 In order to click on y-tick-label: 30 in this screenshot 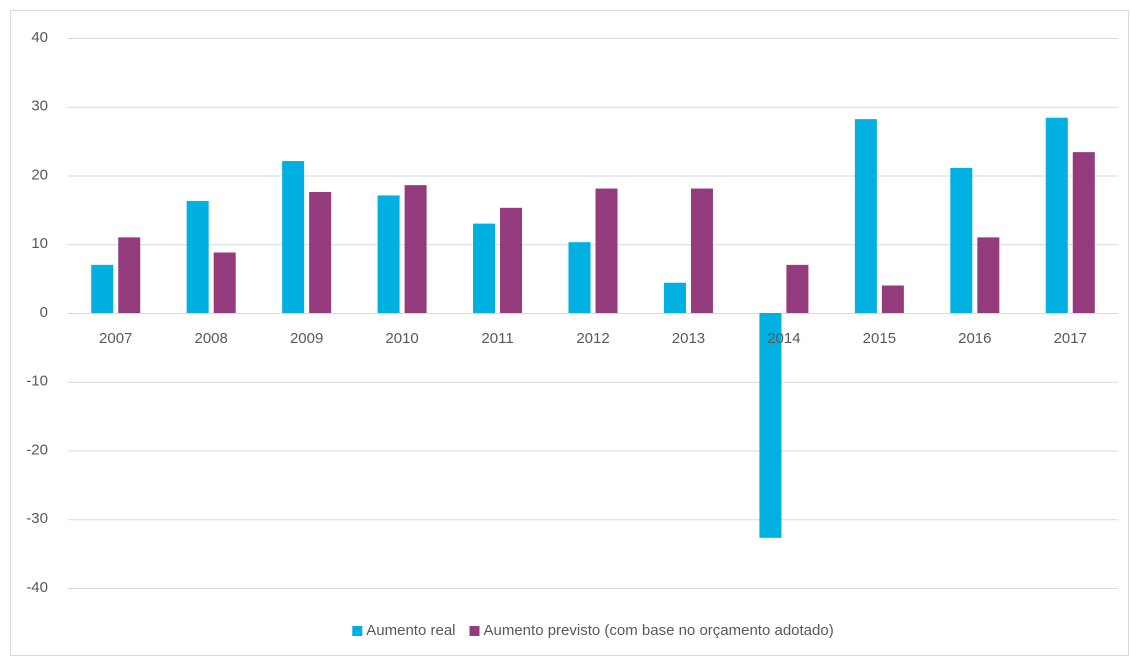, I will do `click(39, 106)`.